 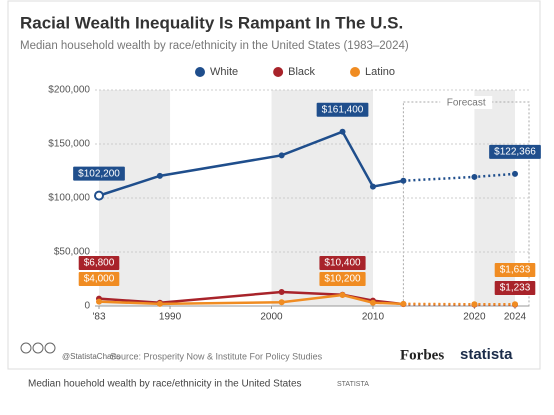 I want to click on data-label: $1,233, so click(x=515, y=288).